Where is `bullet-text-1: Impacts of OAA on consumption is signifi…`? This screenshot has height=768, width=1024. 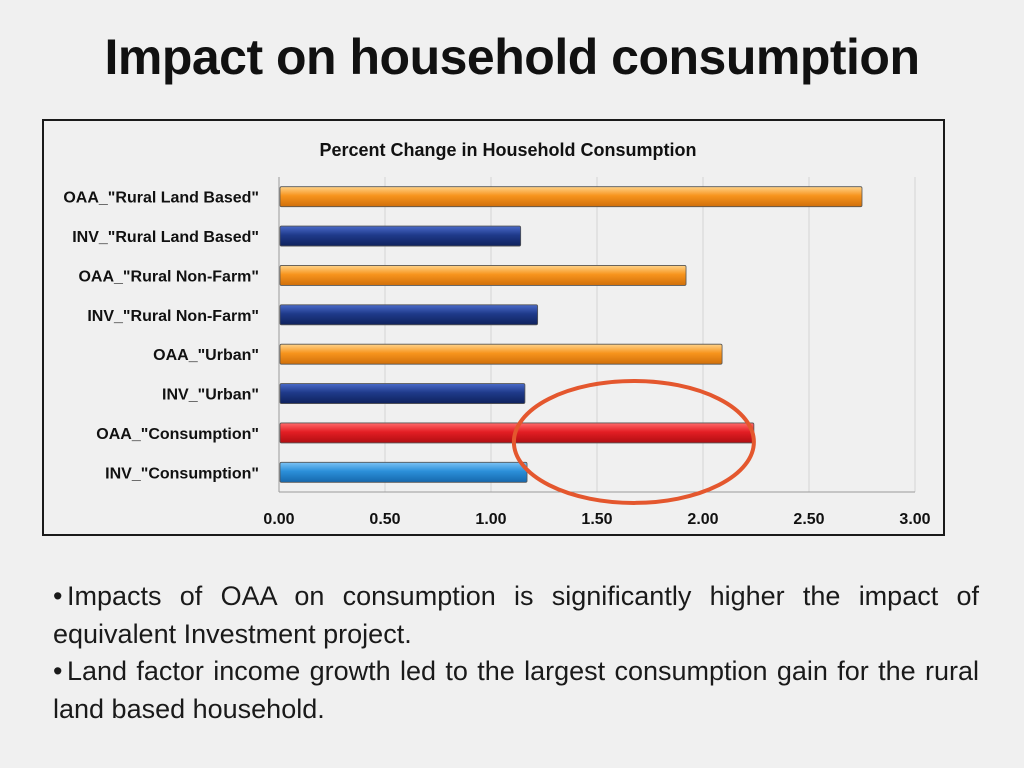
bullet-text-1: Impacts of OAA on consumption is signifi… is located at coordinates (516, 615).